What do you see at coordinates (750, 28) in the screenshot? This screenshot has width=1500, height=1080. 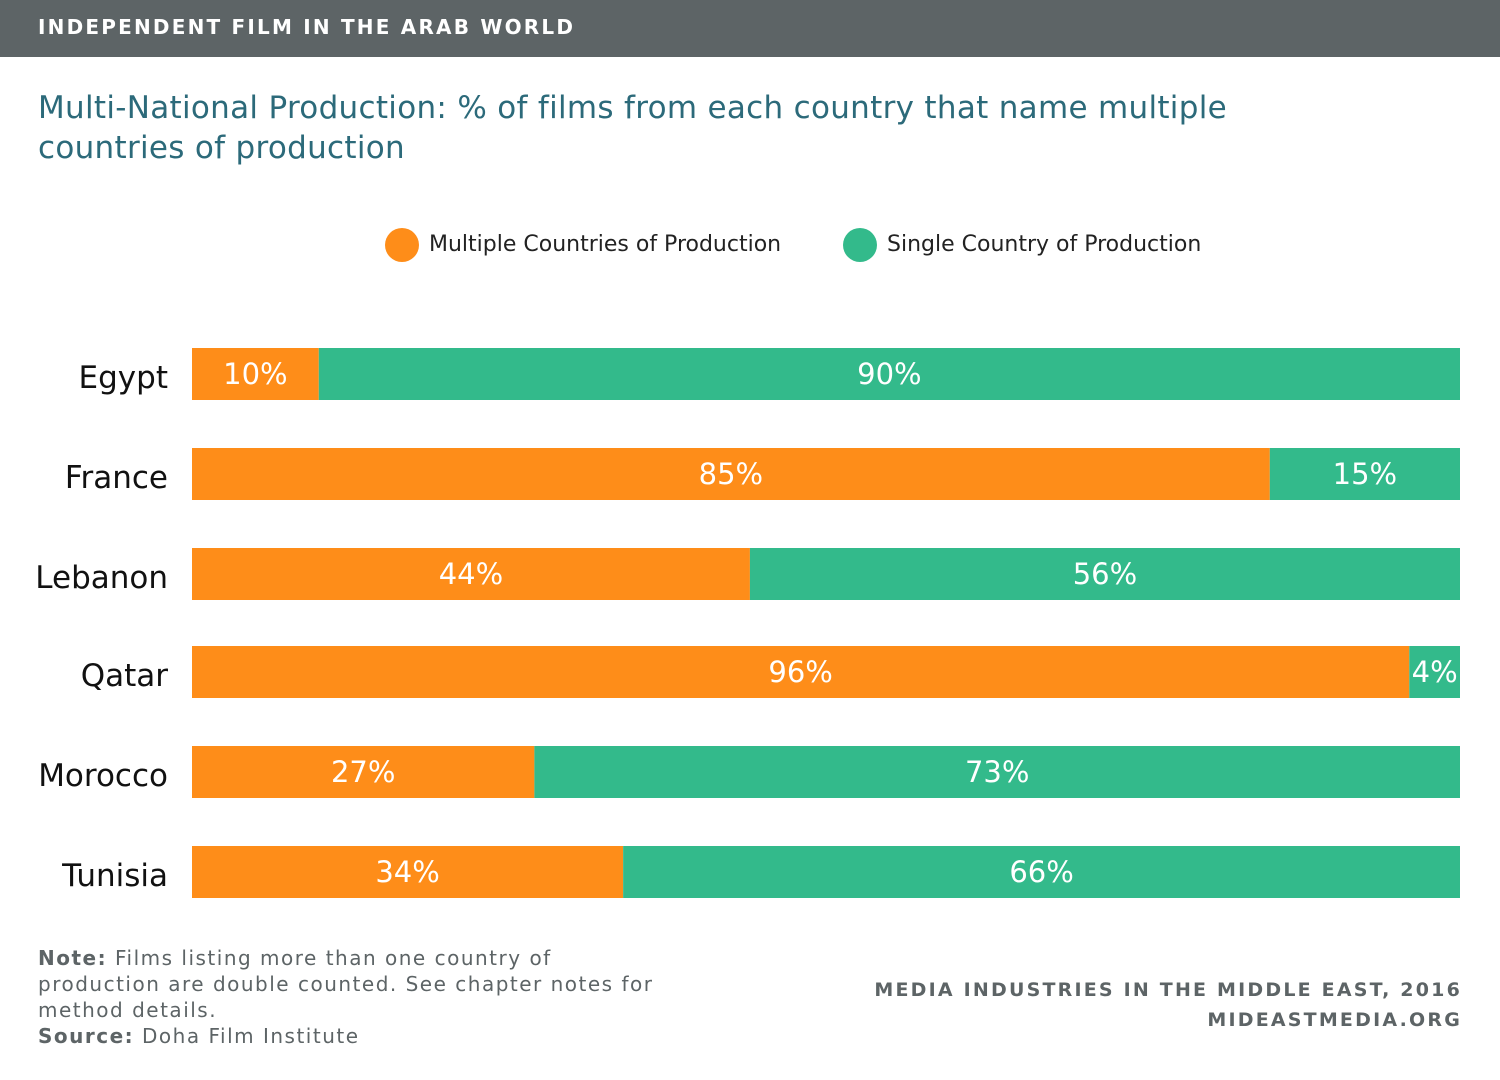 I see `top-banner: INDEPENDENT FILM IN THE ARAB WORLD` at bounding box center [750, 28].